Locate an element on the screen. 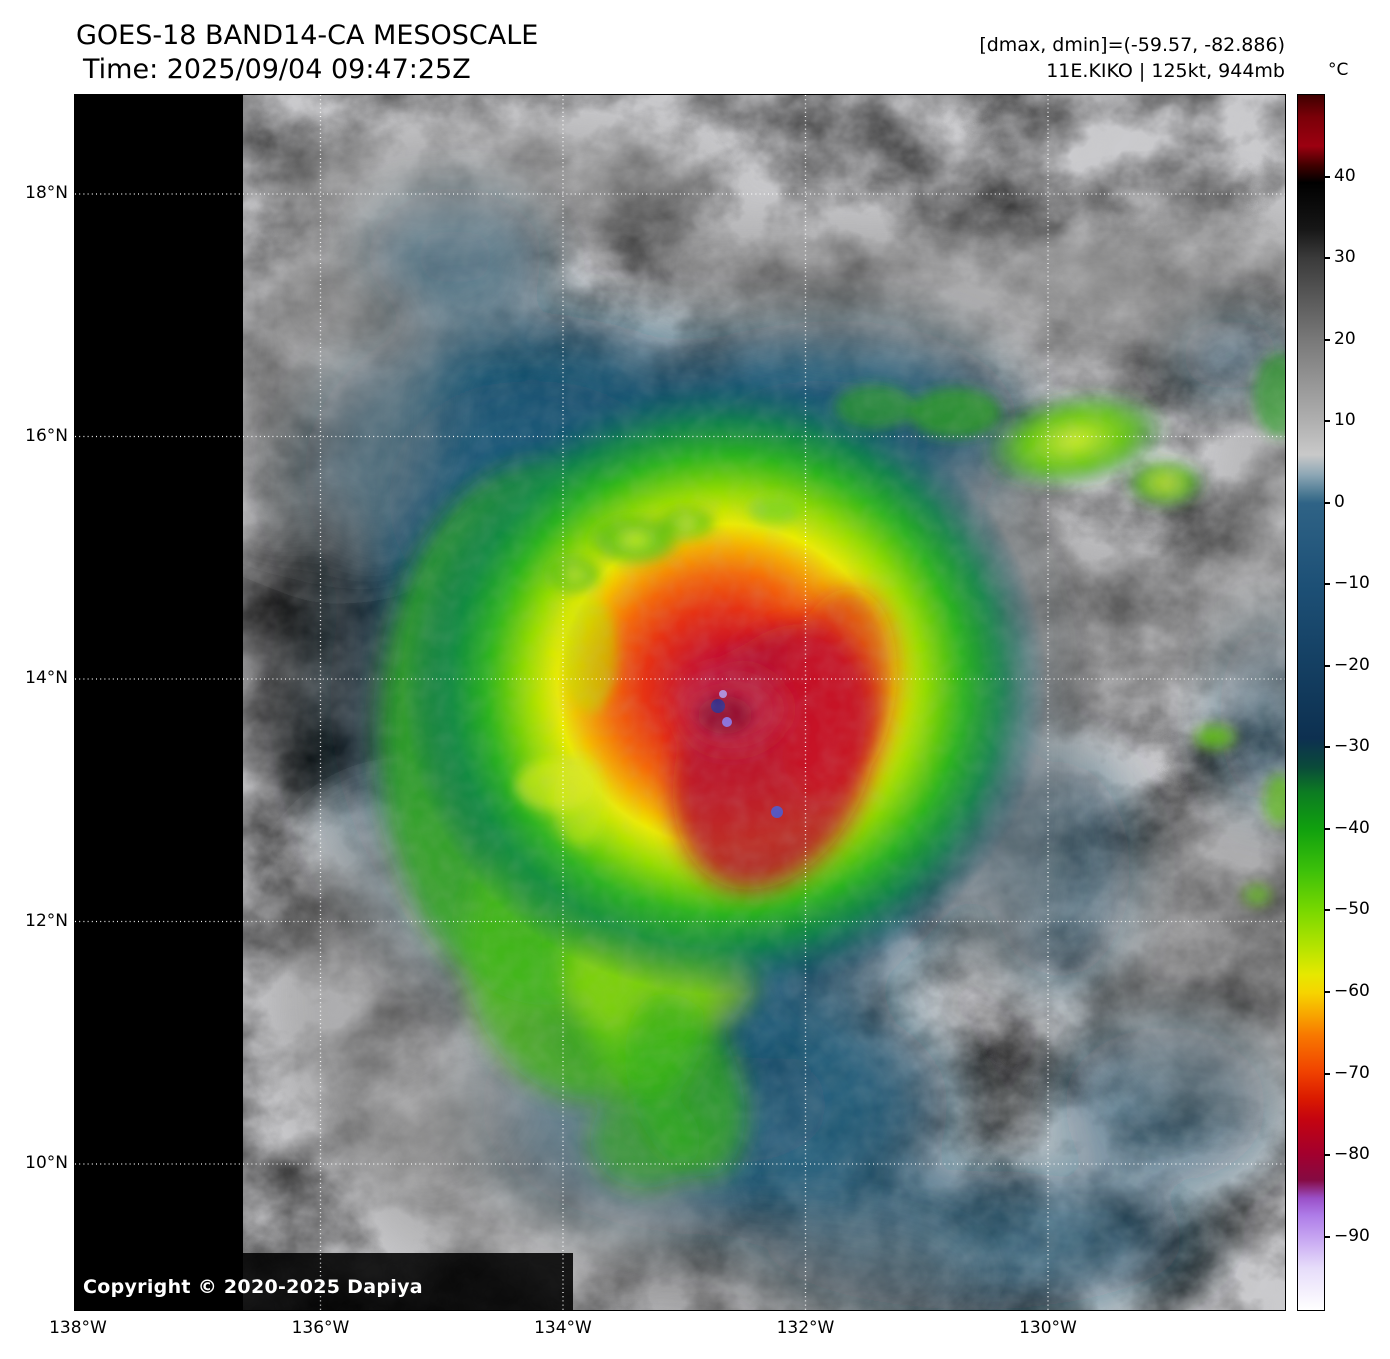 This screenshot has width=1390, height=1359. colorbar-tick-label: 20 is located at coordinates (1345, 338).